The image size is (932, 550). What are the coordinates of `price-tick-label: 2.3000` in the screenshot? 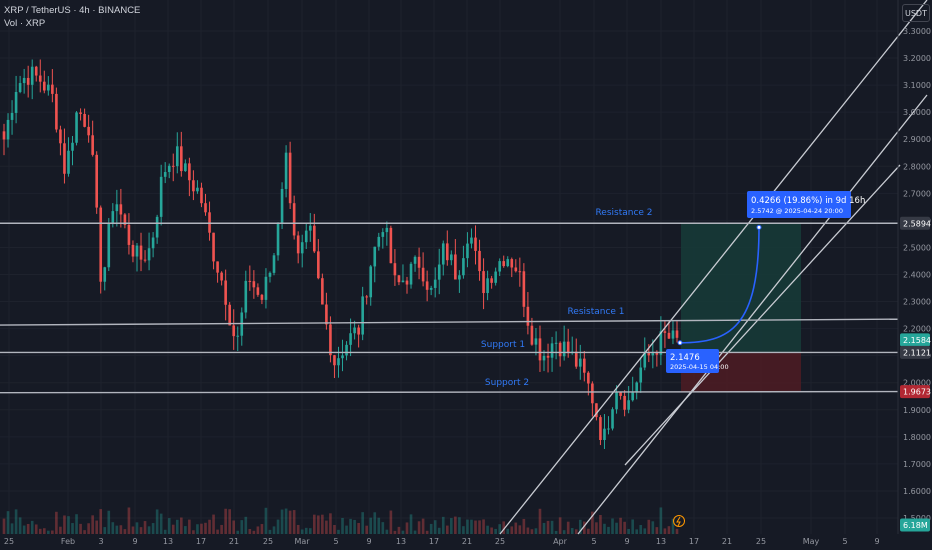 It's located at (917, 302).